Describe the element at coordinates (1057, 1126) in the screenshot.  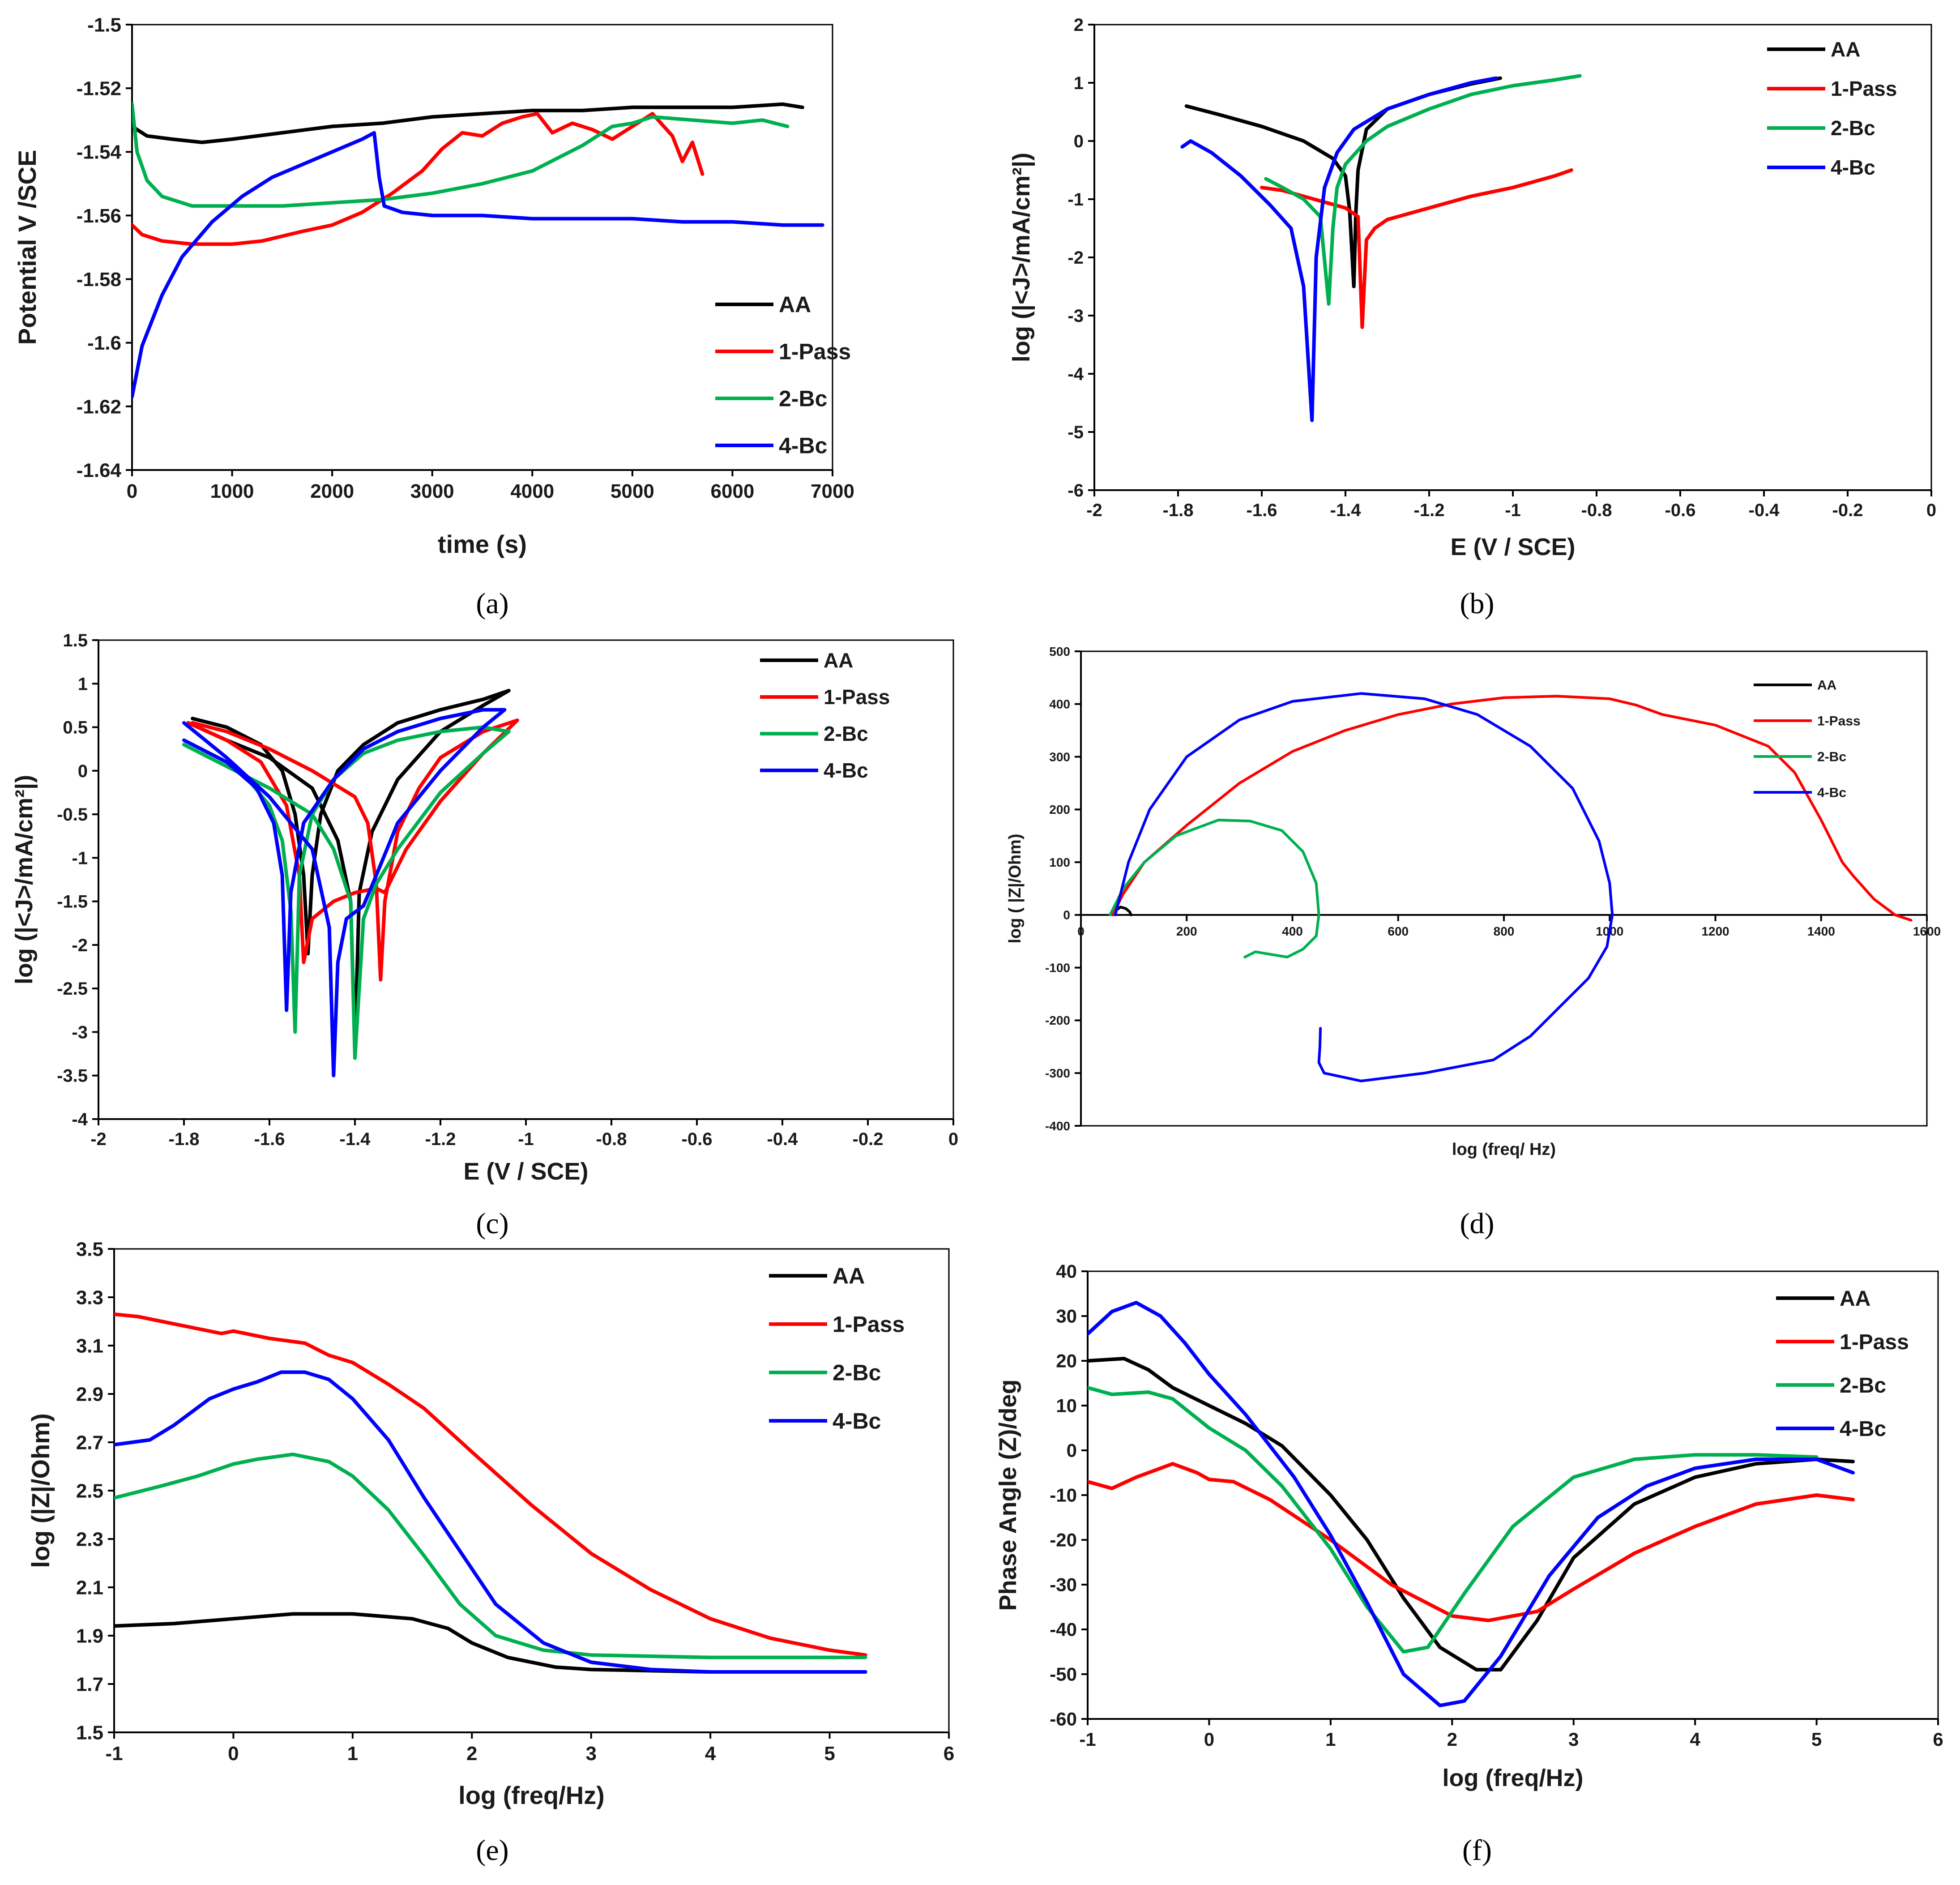
I see `y-tick-label: -400` at that location.